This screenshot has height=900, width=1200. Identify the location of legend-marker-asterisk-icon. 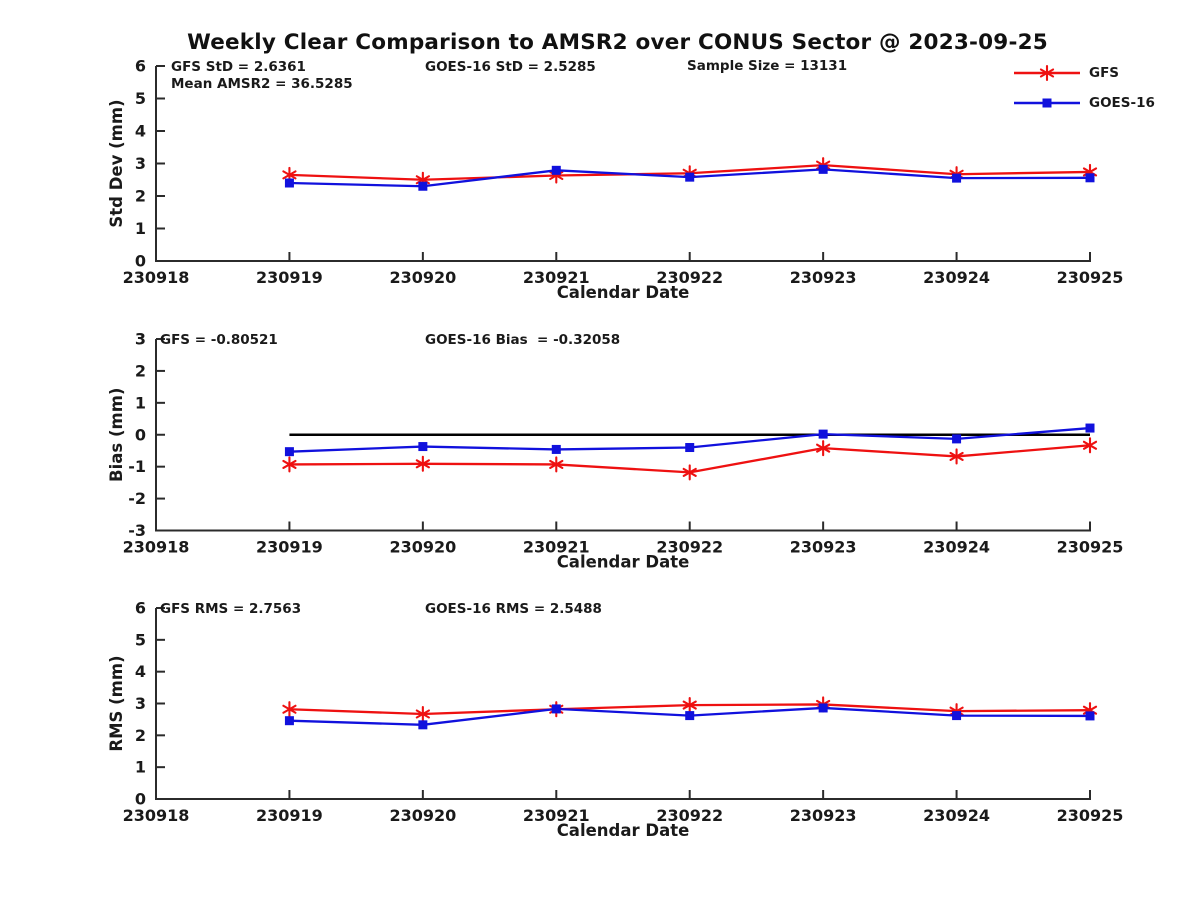
(1047, 73).